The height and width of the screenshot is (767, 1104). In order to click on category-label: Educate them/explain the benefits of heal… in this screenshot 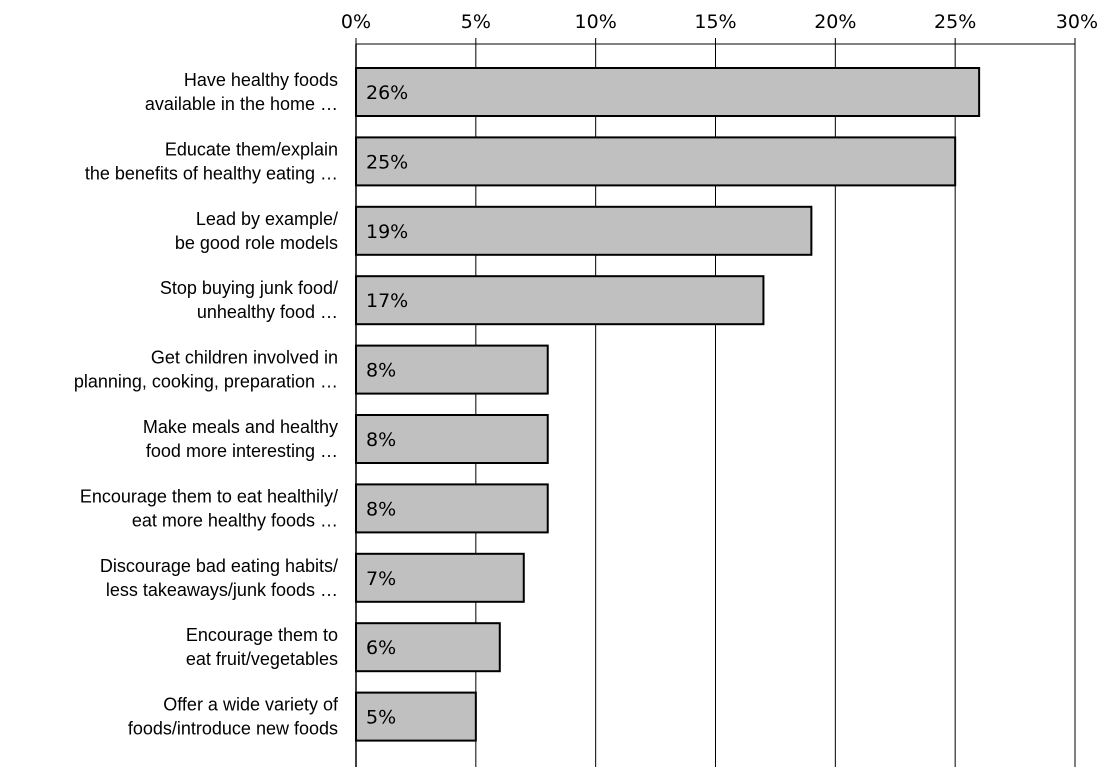, I will do `click(211, 161)`.